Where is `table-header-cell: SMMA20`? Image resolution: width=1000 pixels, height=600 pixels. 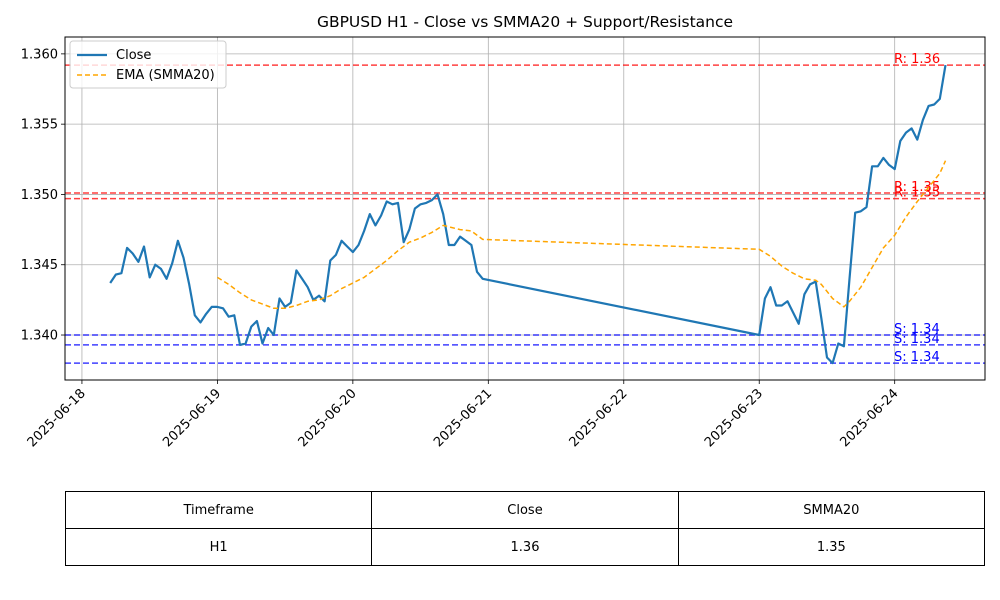
table-header-cell: SMMA20 is located at coordinates (831, 510).